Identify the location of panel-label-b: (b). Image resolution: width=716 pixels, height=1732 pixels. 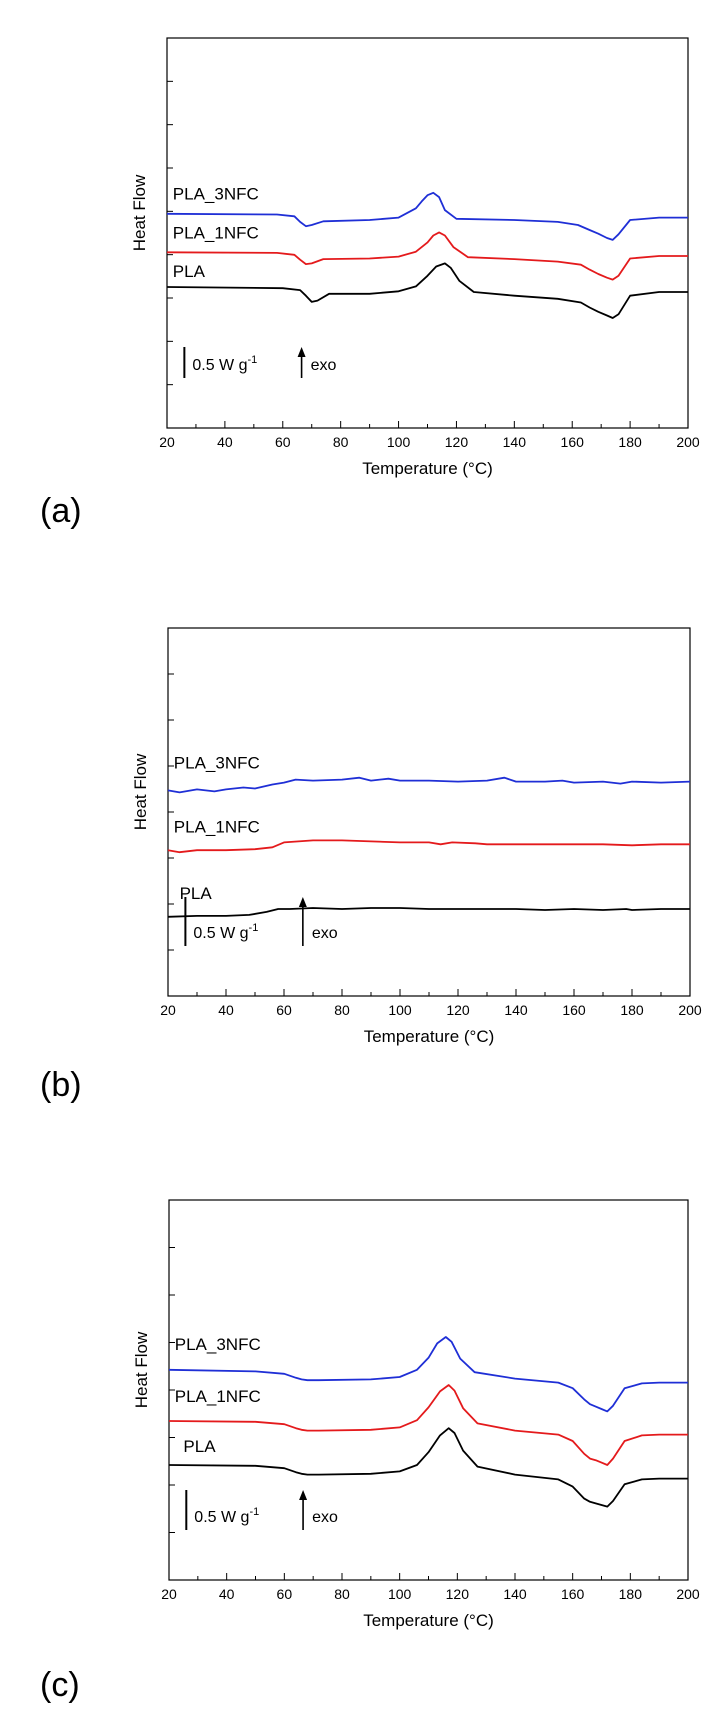
(61, 1085).